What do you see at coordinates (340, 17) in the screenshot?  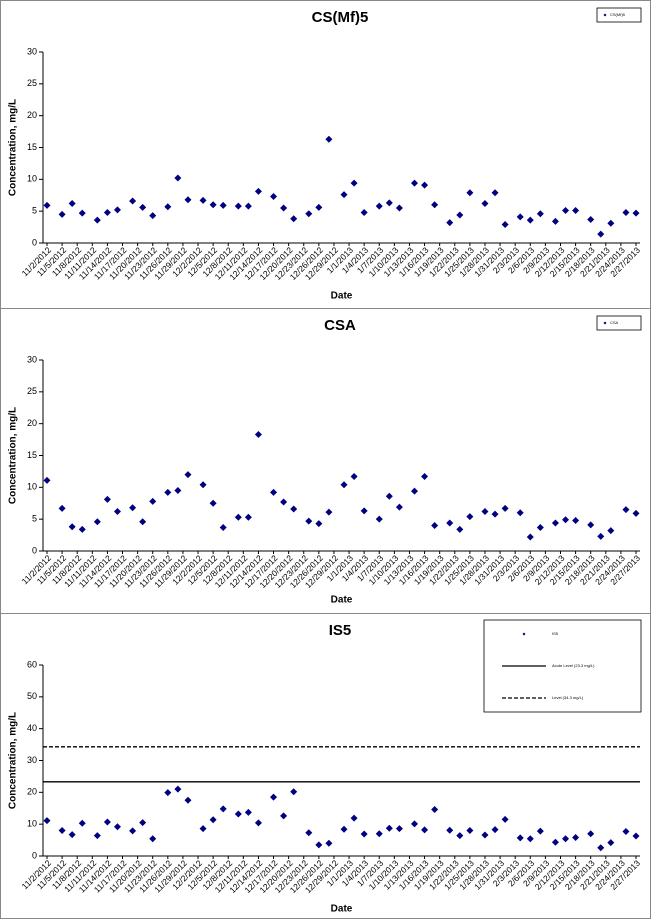 I see `chart-title: CS(Mf)5` at bounding box center [340, 17].